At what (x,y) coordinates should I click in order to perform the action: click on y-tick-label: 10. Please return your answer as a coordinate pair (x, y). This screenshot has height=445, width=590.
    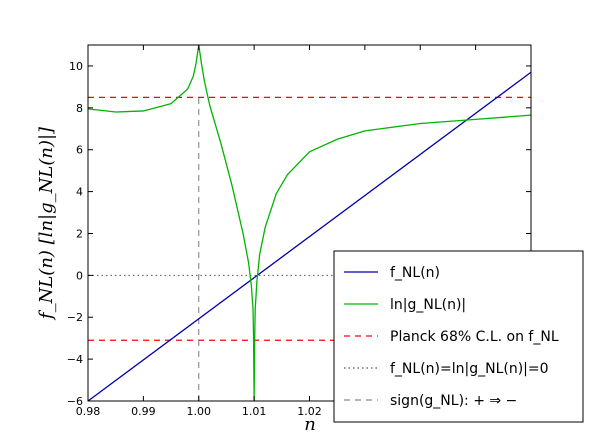
    Looking at the image, I should click on (76, 66).